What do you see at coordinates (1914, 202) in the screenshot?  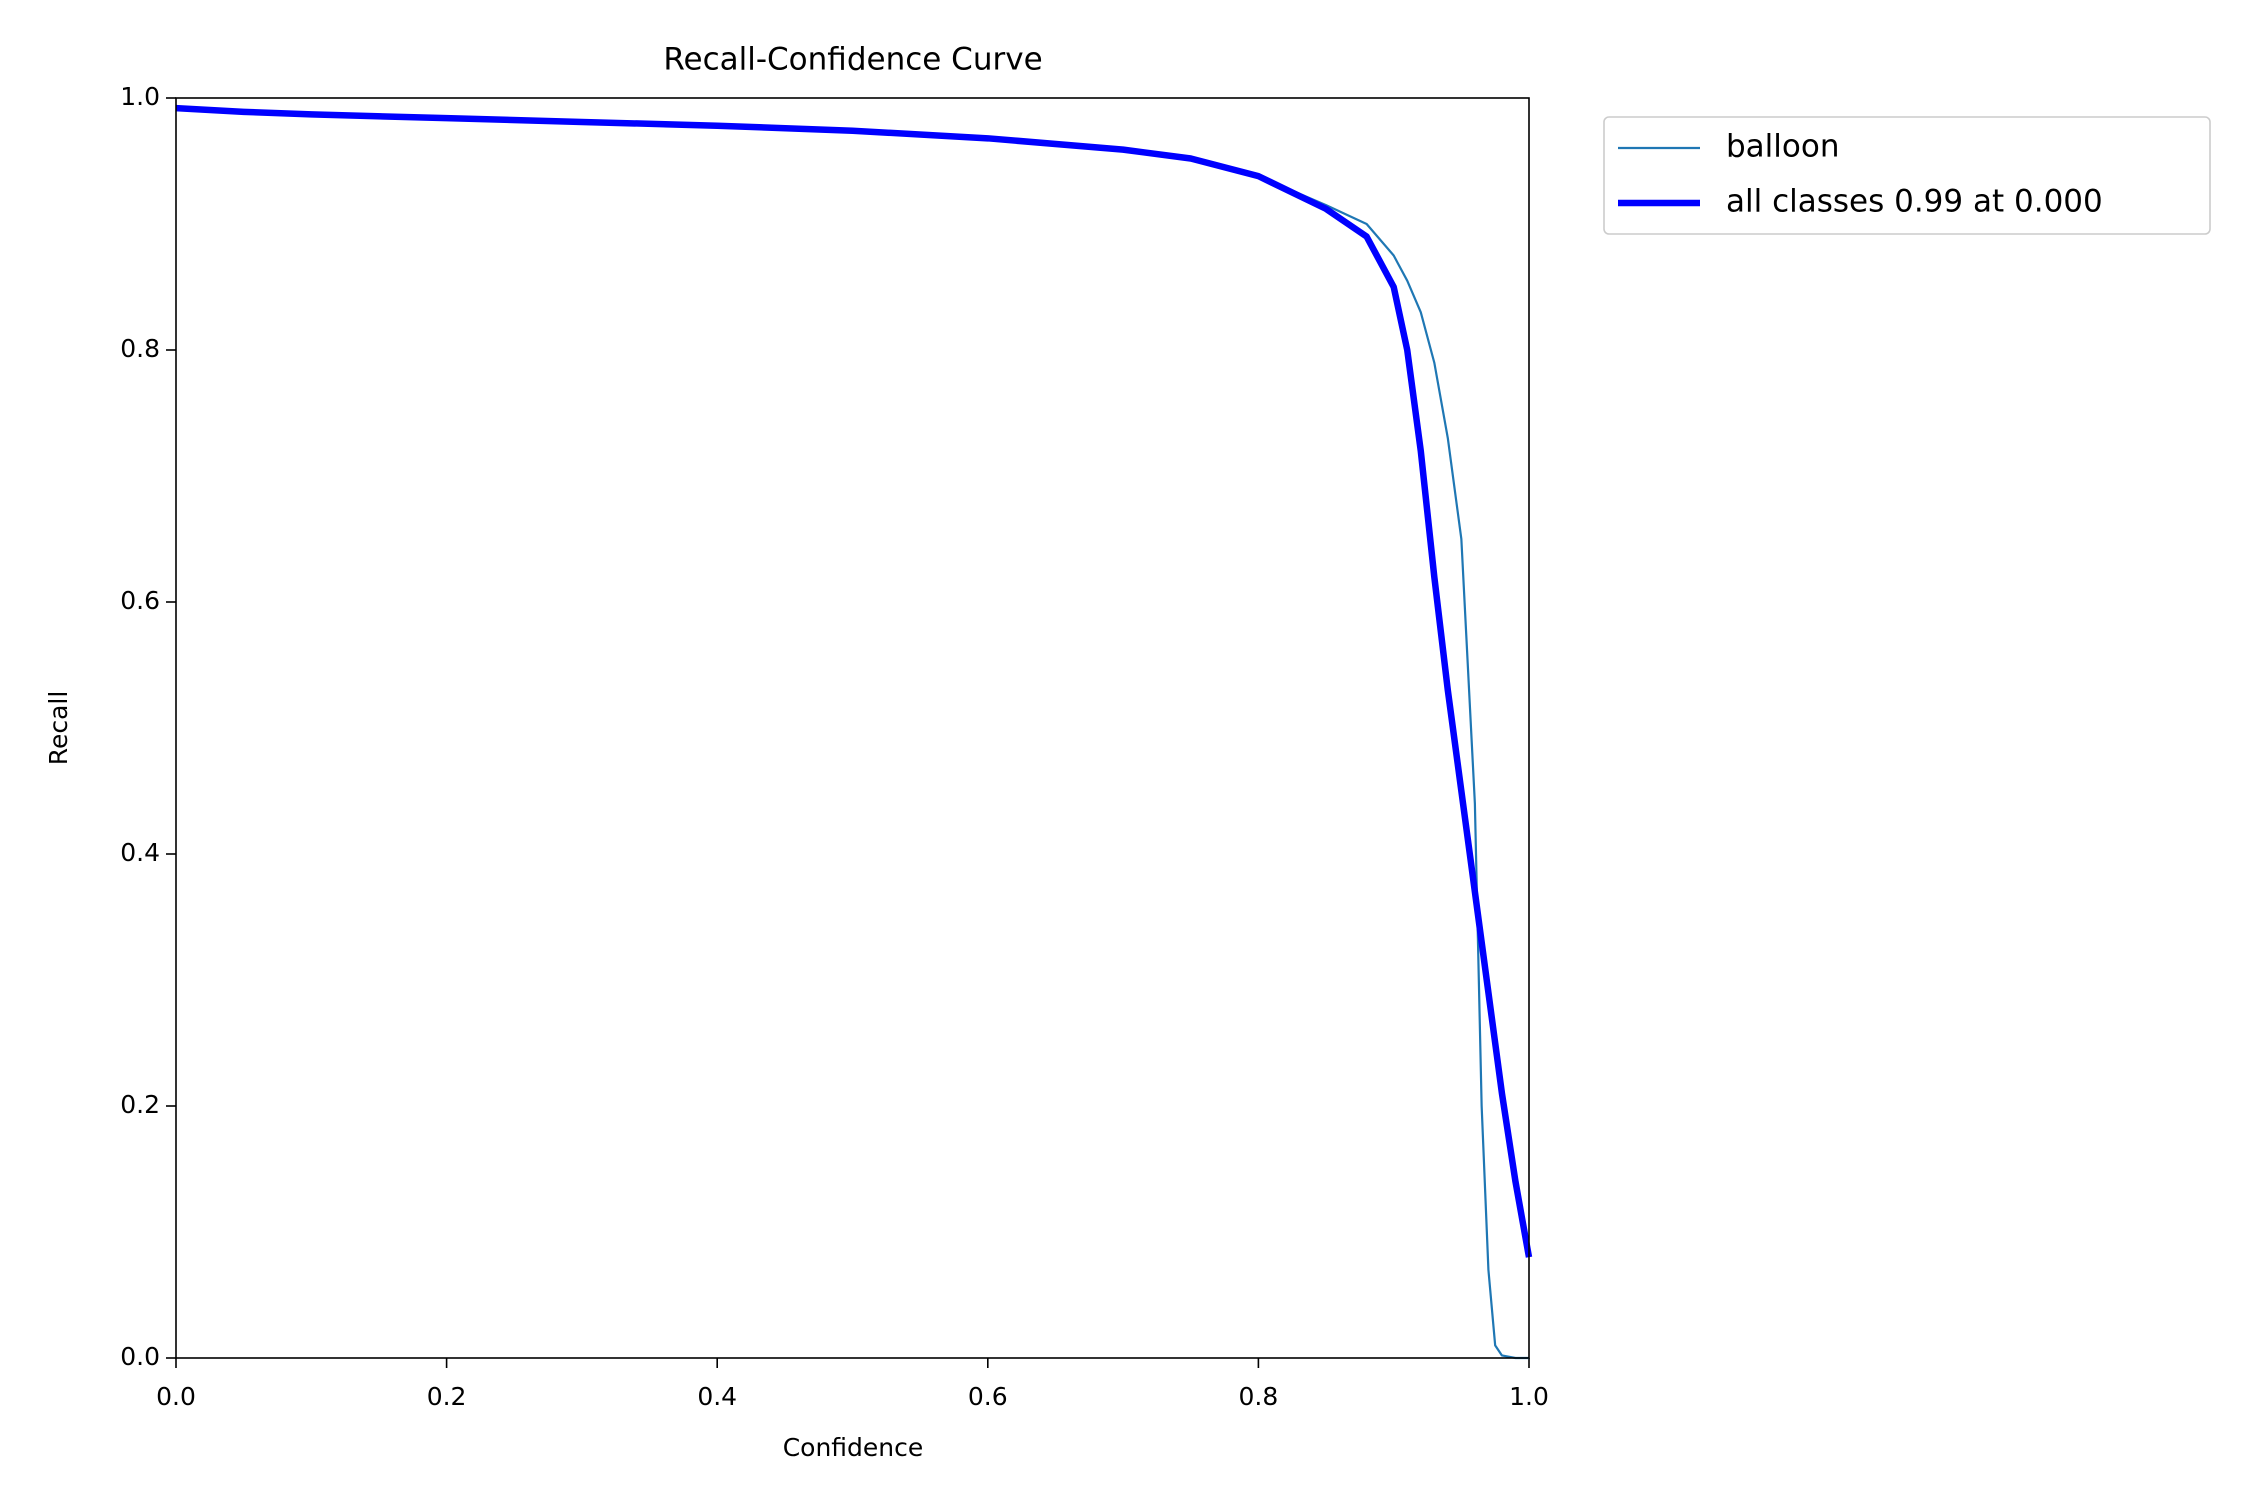 I see `legend-label: all classes 0.99 at 0.000` at bounding box center [1914, 202].